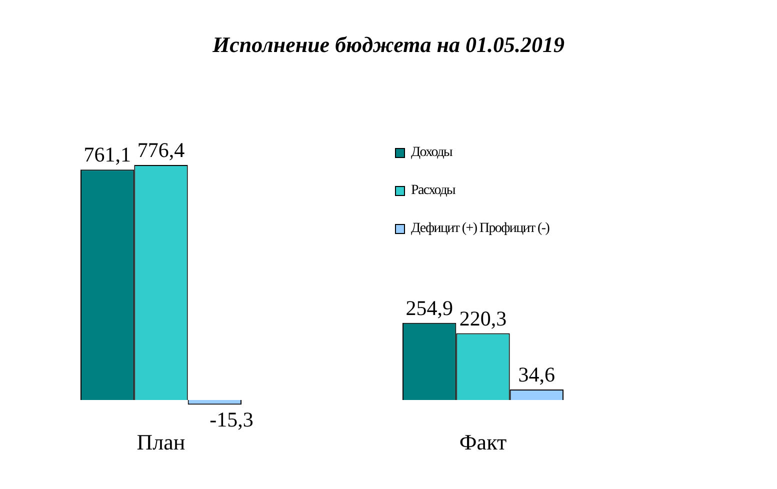 The height and width of the screenshot is (489, 777). Describe the element at coordinates (429, 308) in the screenshot. I see `data-label: 254,9` at that location.